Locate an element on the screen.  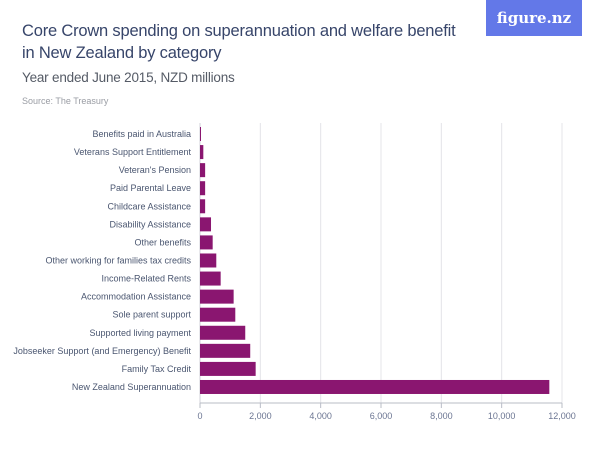
x-axis: 0 2,000 4,000 6,000 8,000 10,000 12,000 is located at coordinates (386, 411).